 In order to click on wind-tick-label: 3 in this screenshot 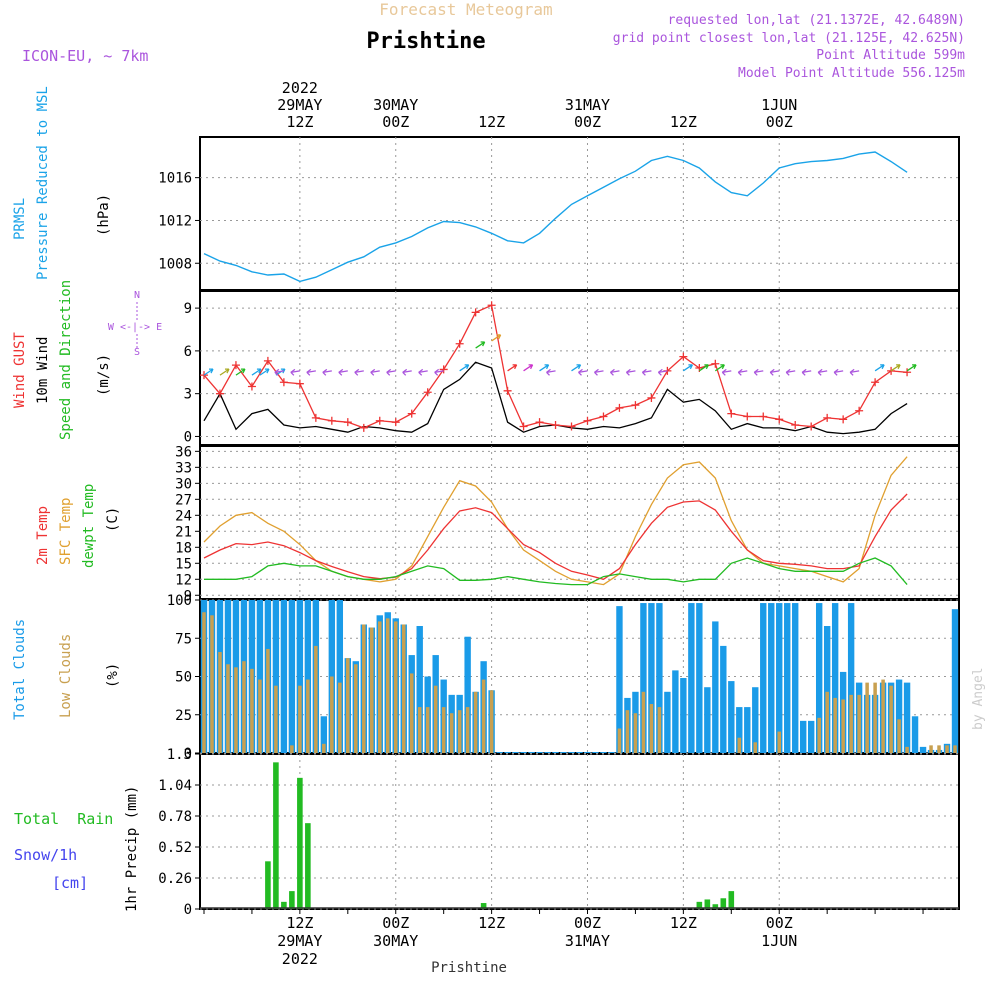, I will do `click(188, 395)`.